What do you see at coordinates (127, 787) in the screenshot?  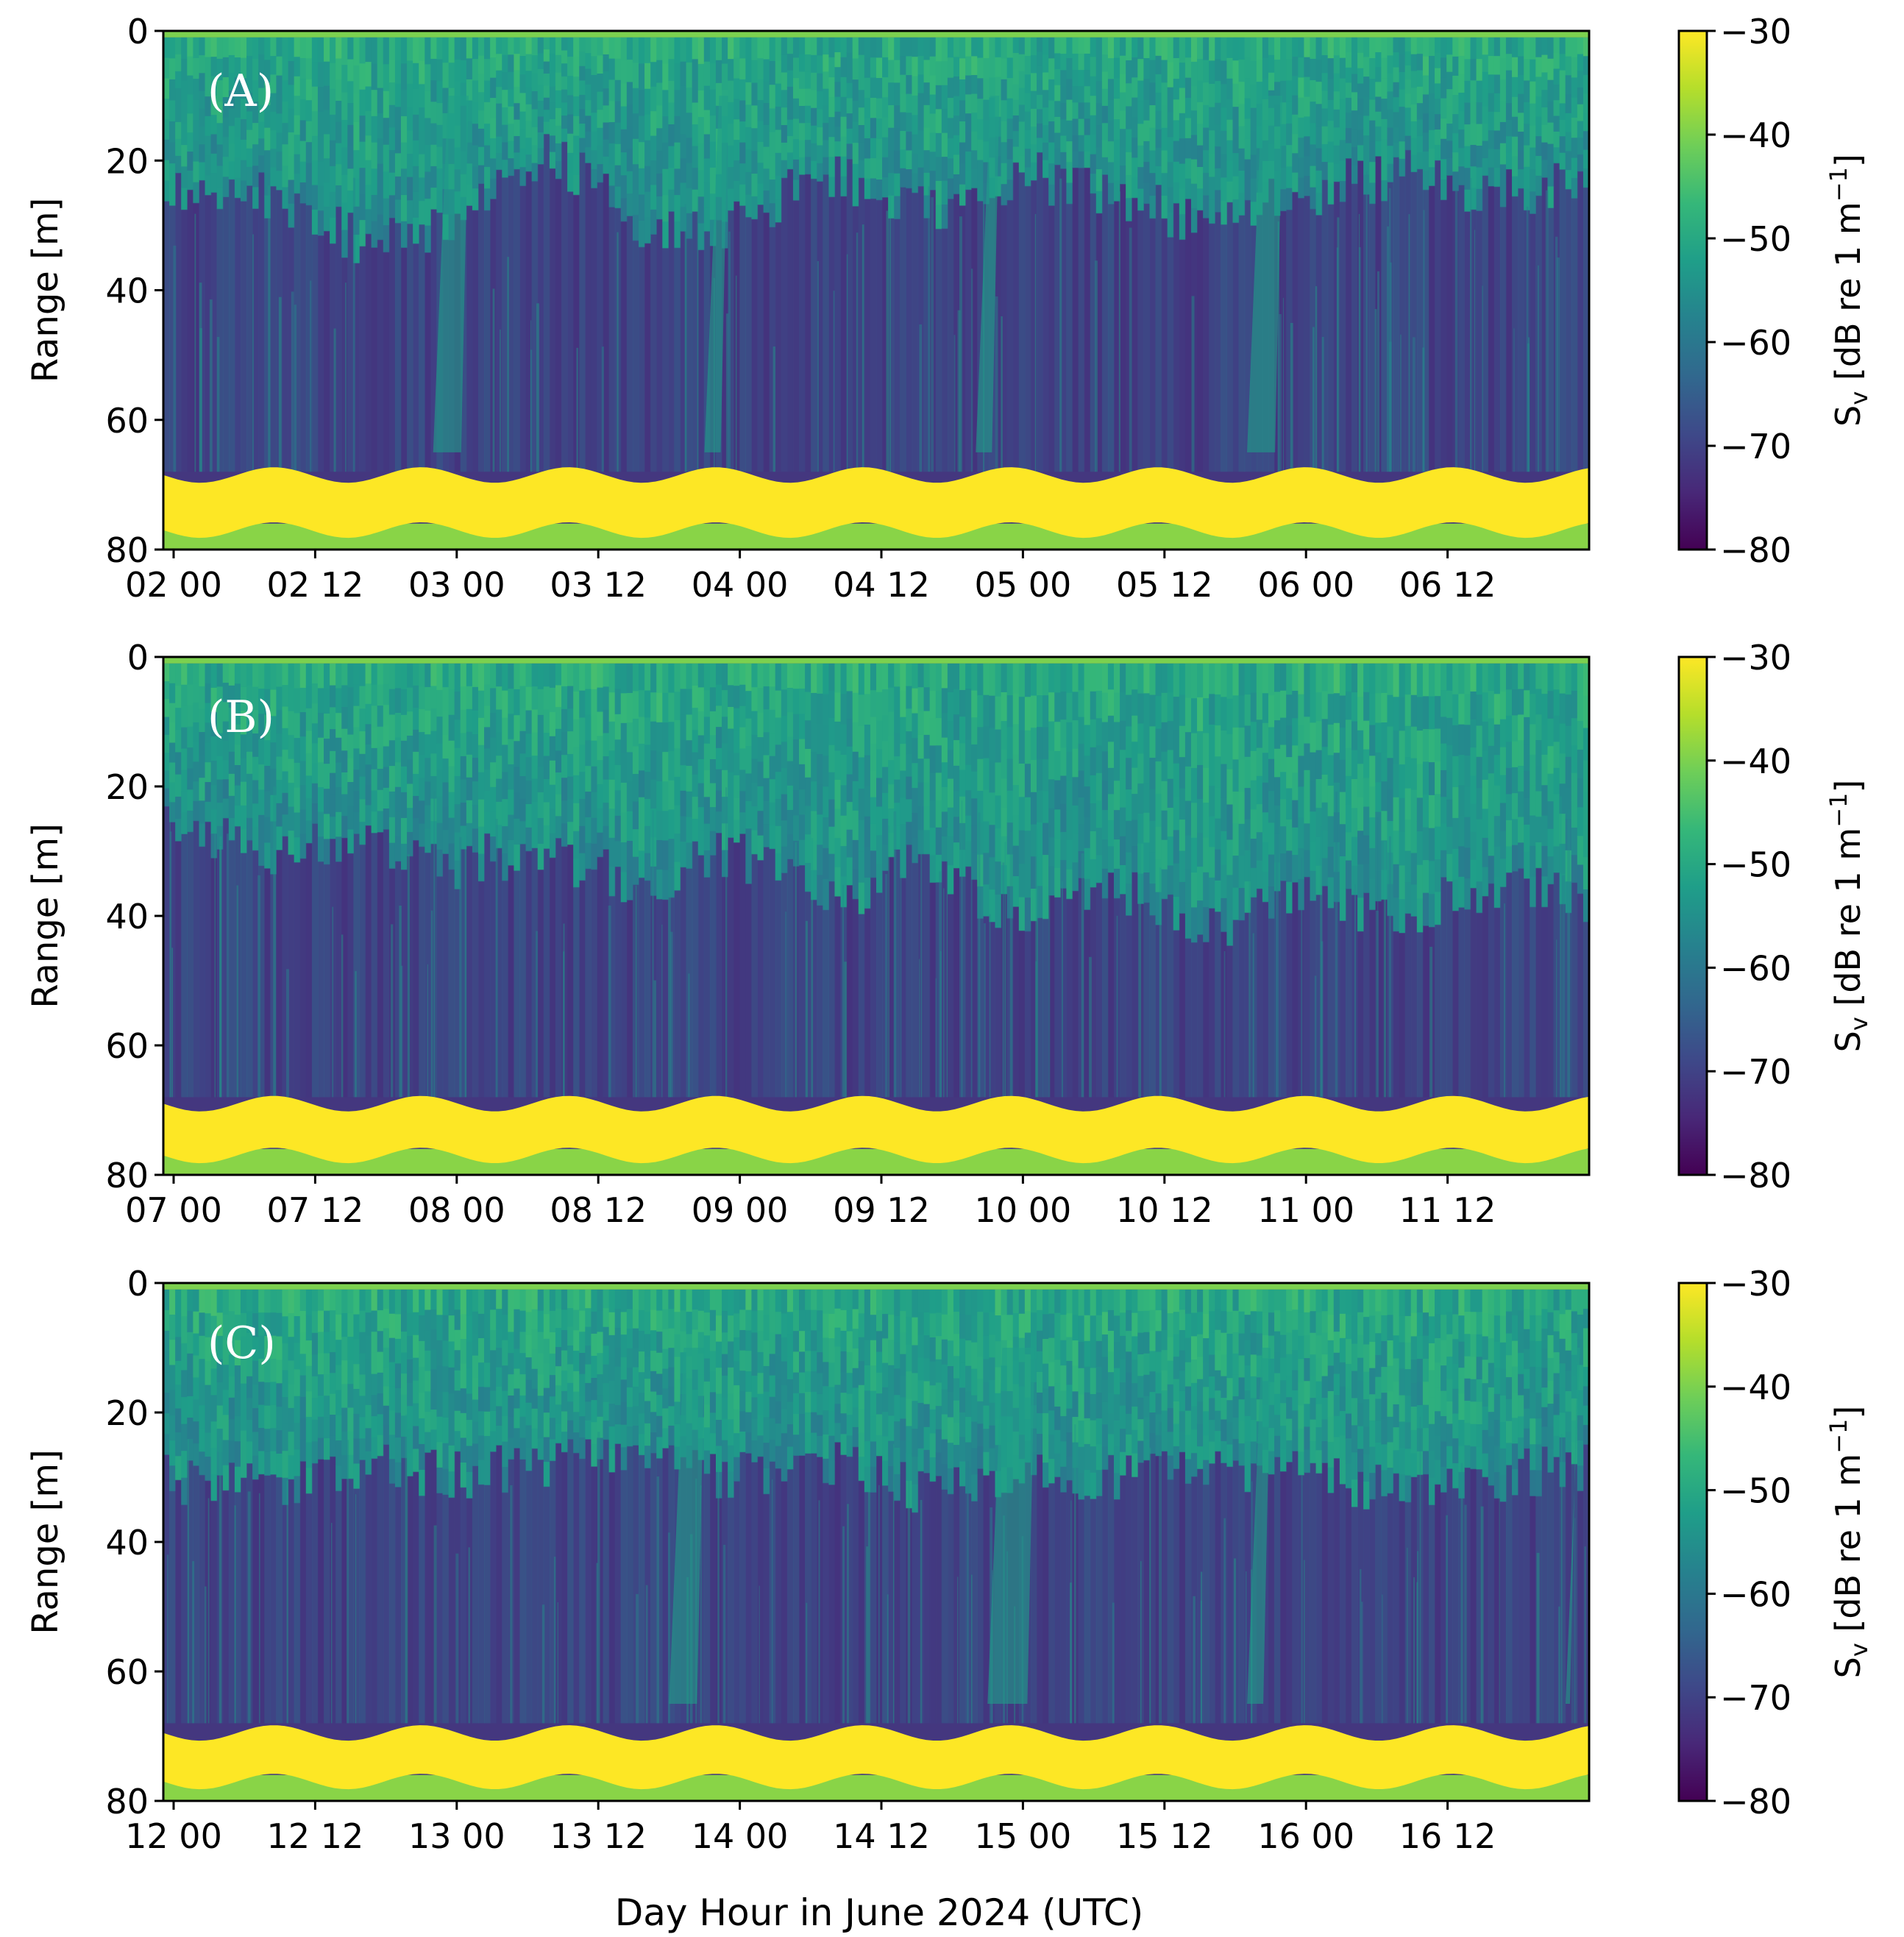 I see `y-tick-label: 20` at bounding box center [127, 787].